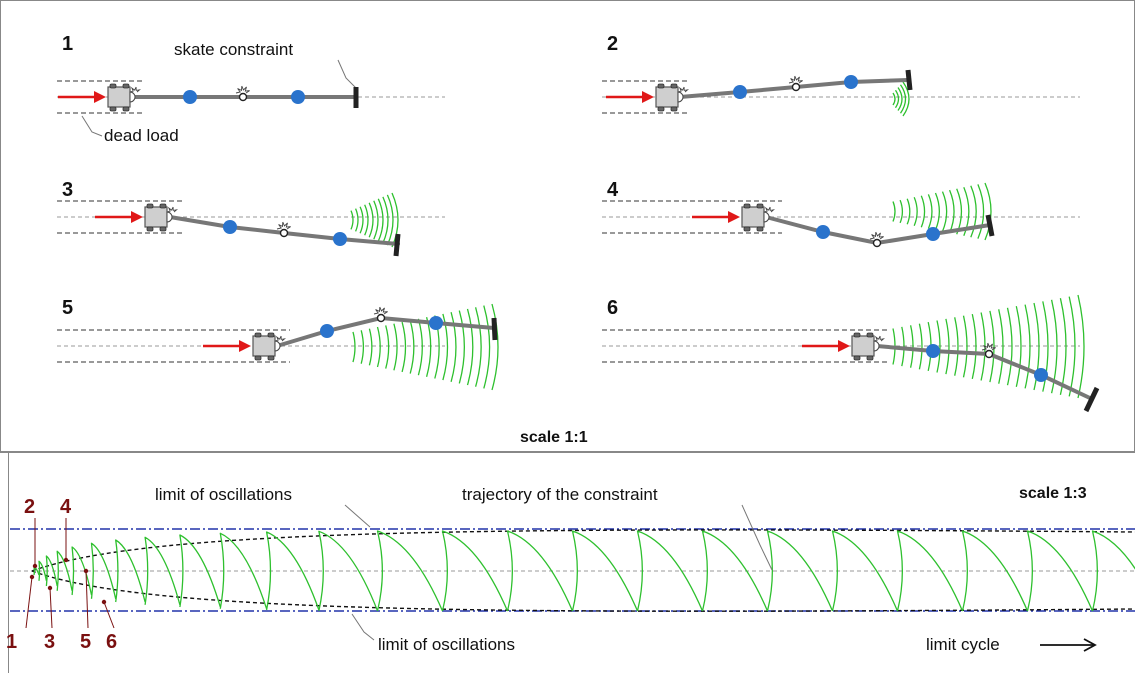 The width and height of the screenshot is (1135, 673). What do you see at coordinates (734, 217) in the screenshot?
I see `panel-4-dead-load-arrow-head` at bounding box center [734, 217].